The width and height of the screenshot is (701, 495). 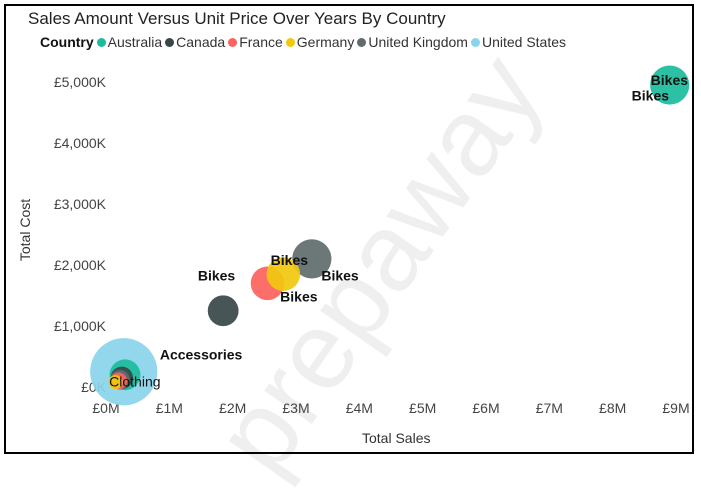 I want to click on legend-item-united-states: United States, so click(x=518, y=42).